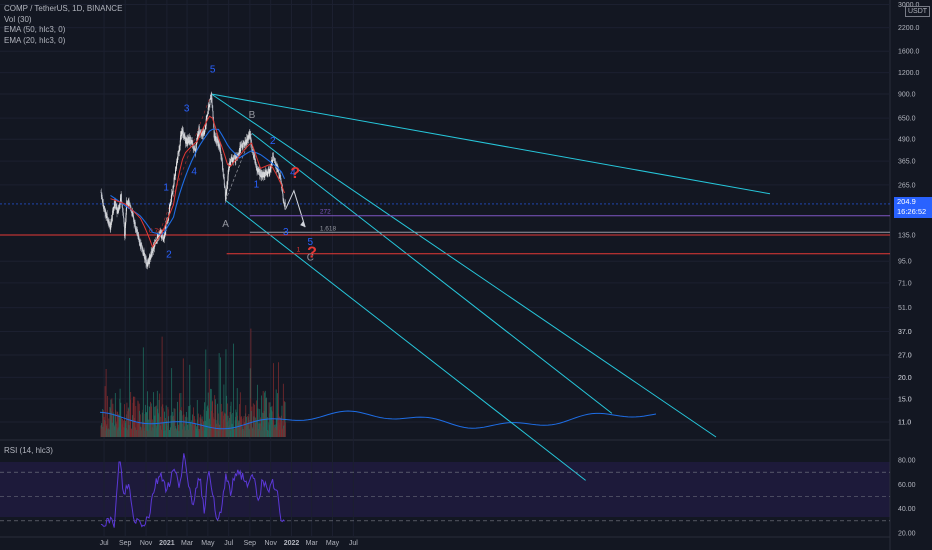 The image size is (932, 550). I want to click on x-tick-label: 2021, so click(167, 543).